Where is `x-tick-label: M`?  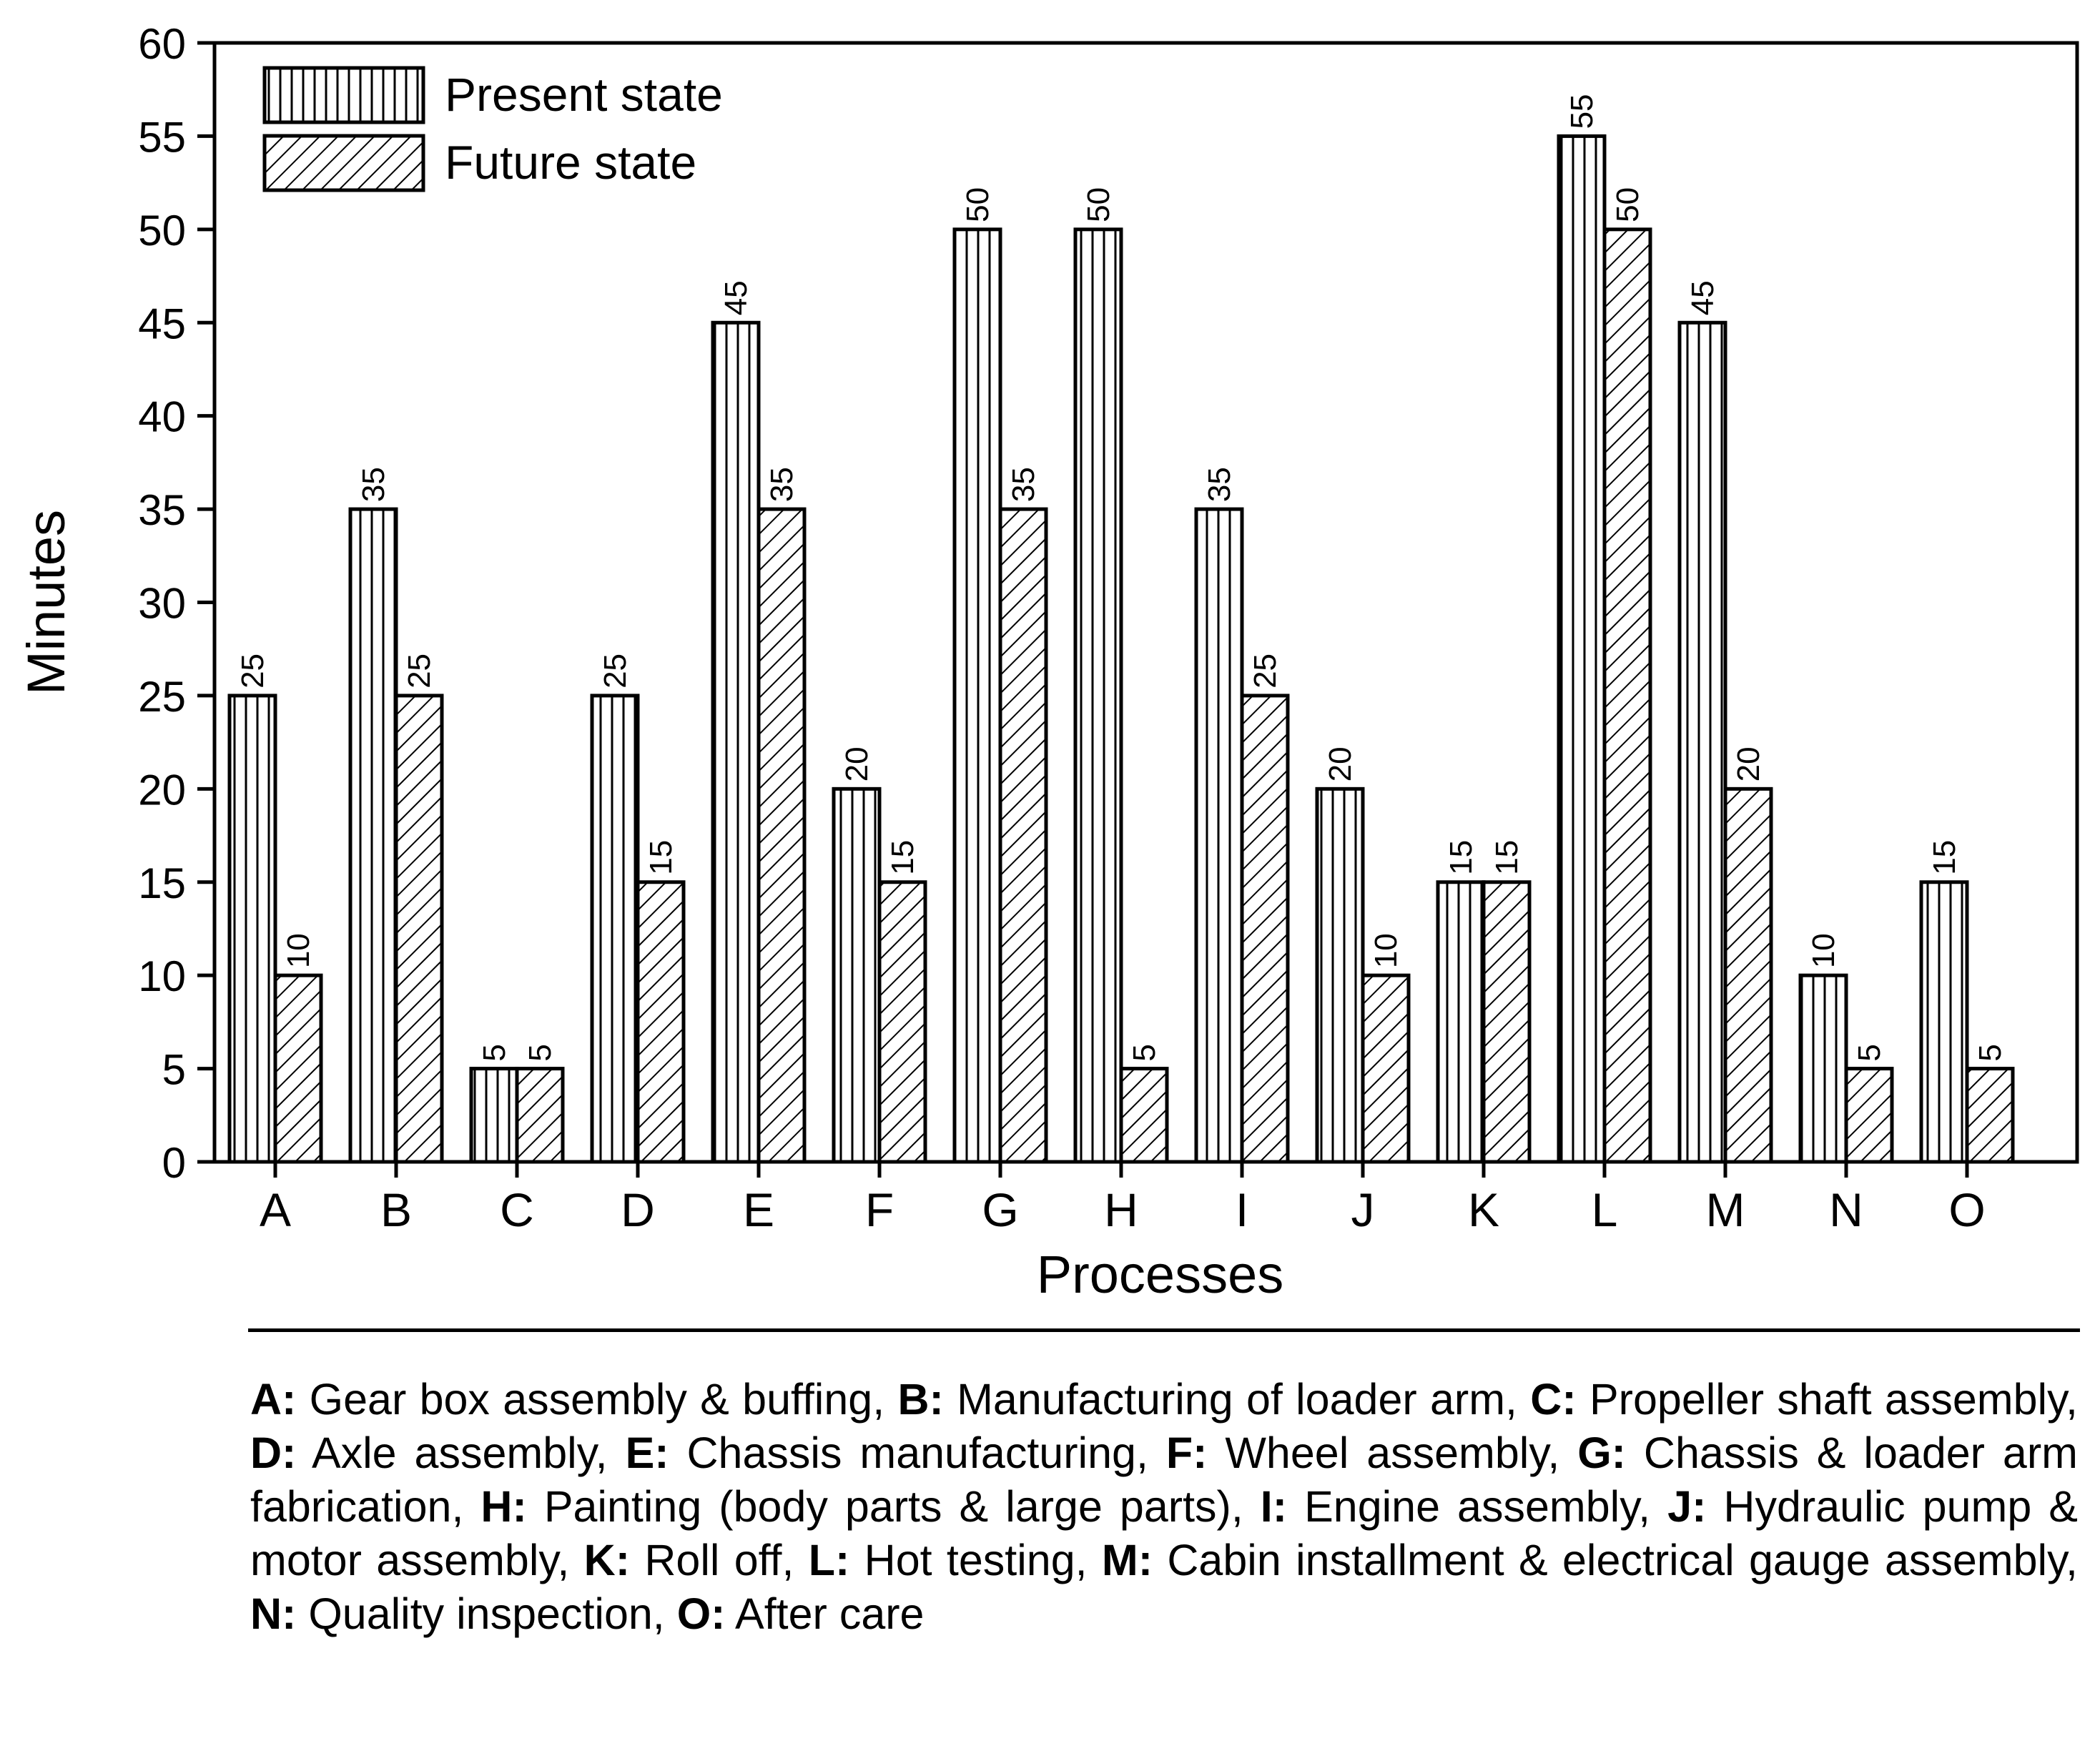 x-tick-label: M is located at coordinates (1725, 1209).